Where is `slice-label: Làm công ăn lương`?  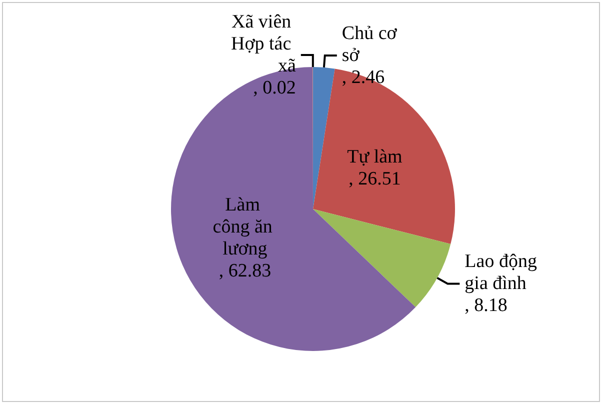
slice-label: Làm công ăn lương is located at coordinates (245, 227).